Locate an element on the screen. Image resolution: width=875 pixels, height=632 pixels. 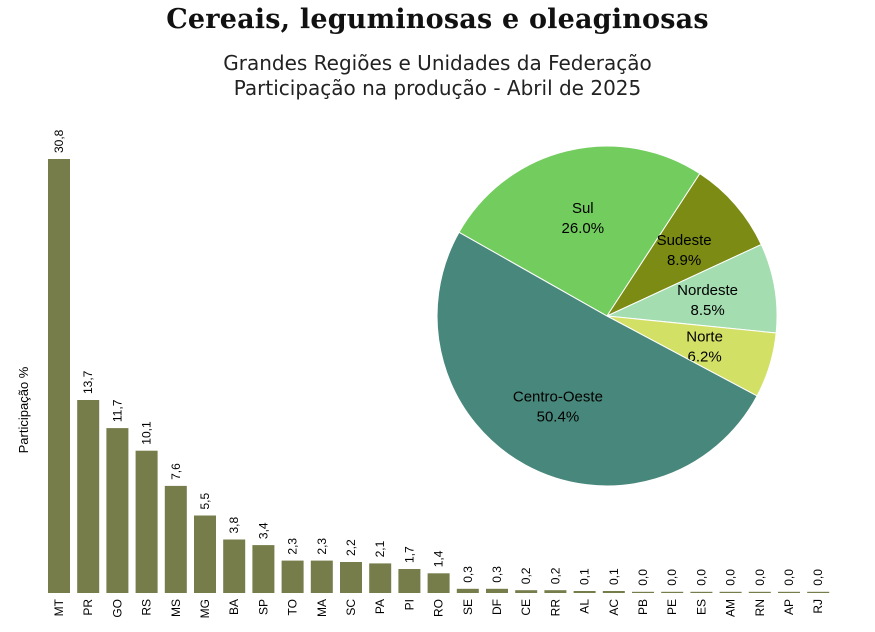
x-tick-rr: RR is located at coordinates (555, 608).